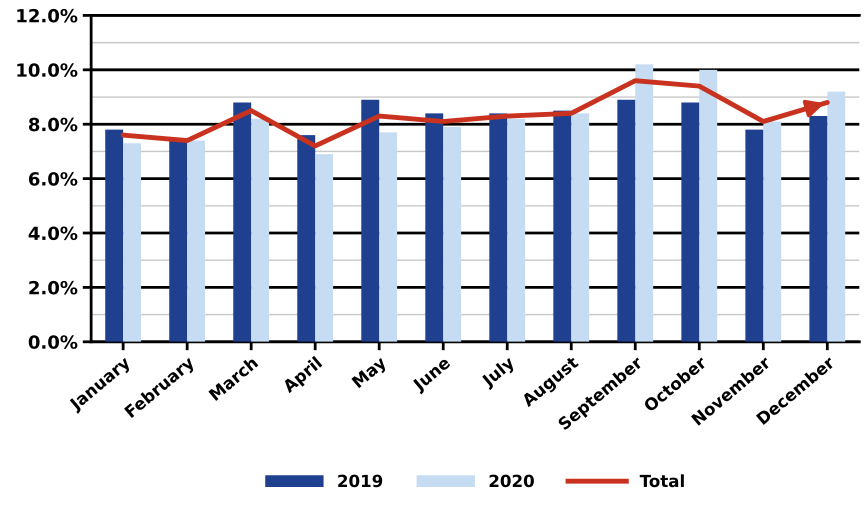  Describe the element at coordinates (512, 481) in the screenshot. I see `legend-label: 2020` at that location.